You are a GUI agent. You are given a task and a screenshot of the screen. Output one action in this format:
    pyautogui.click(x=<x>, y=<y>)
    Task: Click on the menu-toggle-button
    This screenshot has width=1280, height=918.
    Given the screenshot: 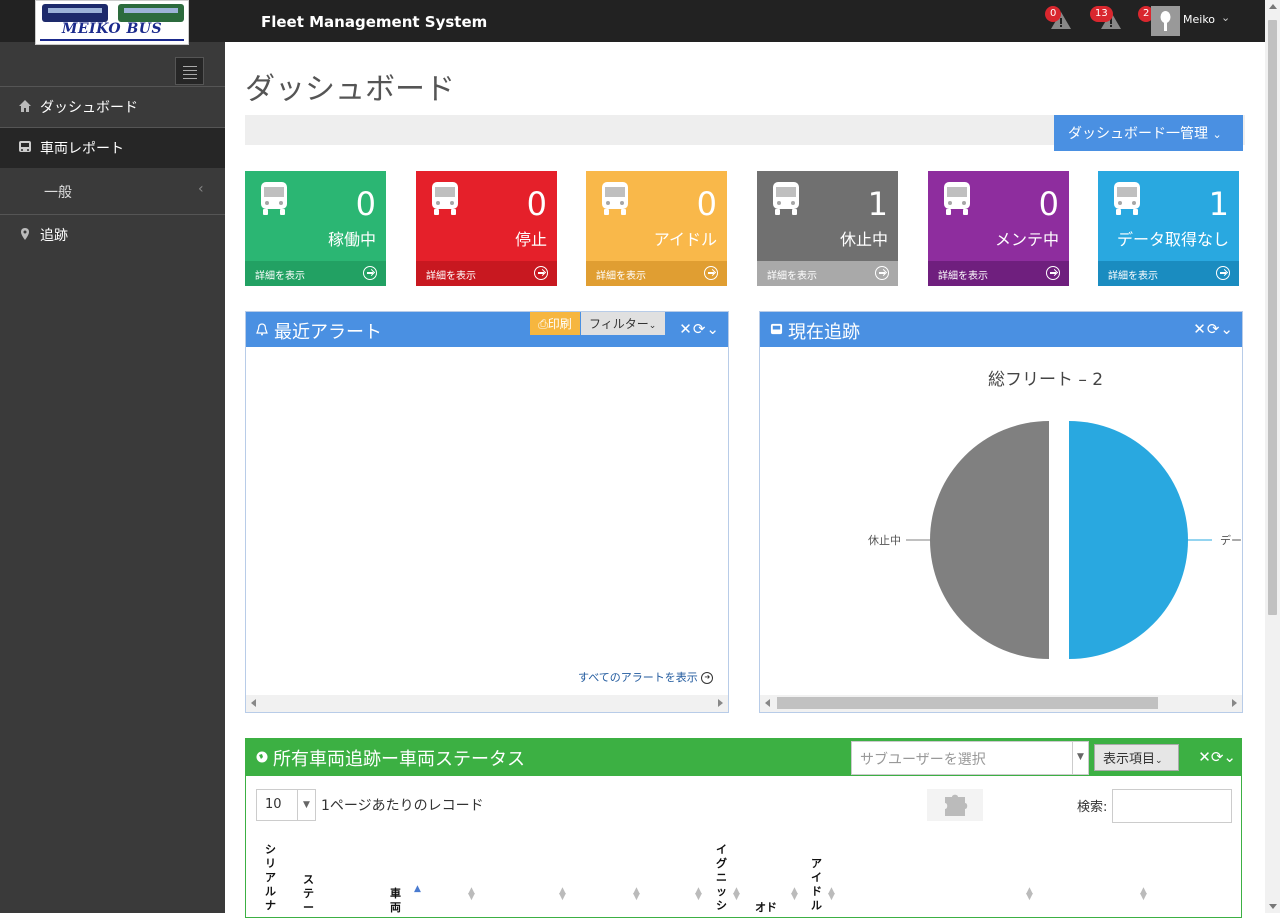 What is the action you would take?
    pyautogui.click(x=189, y=71)
    